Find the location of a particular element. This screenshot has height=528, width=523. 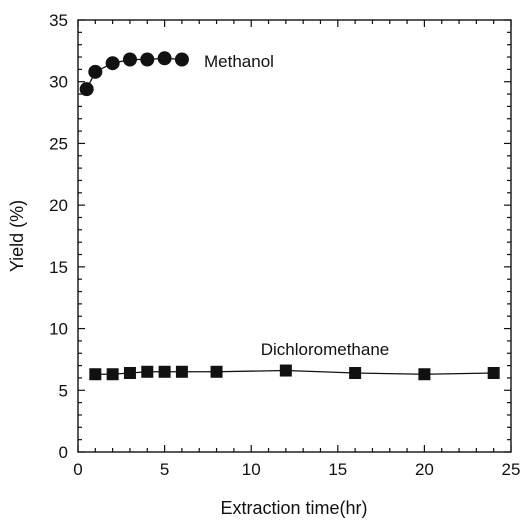

series-label-1: Dichloromethane is located at coordinates (325, 349).